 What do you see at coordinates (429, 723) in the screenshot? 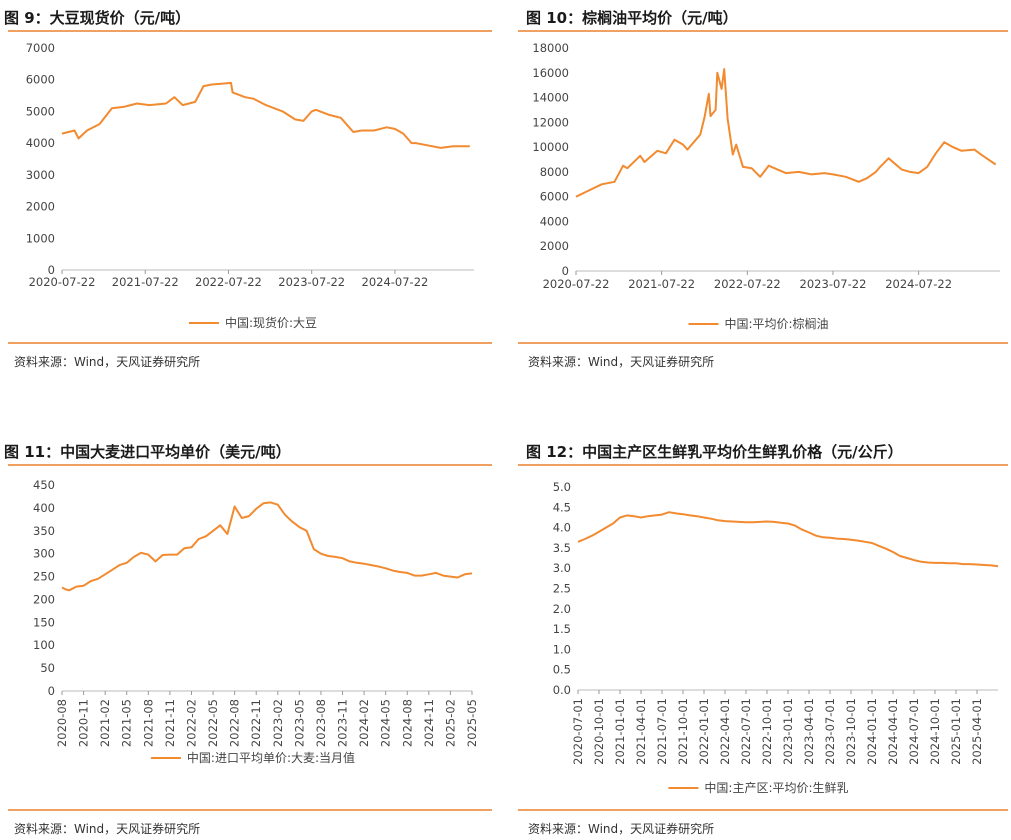
I see `x-tick-label: 2024-11` at bounding box center [429, 723].